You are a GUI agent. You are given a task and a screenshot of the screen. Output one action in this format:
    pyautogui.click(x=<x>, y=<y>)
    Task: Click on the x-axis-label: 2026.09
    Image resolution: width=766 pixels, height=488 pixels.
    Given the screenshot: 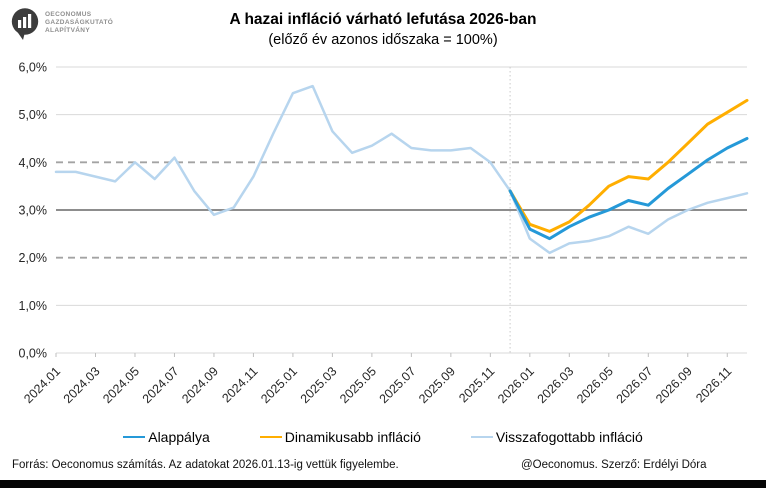 What is the action you would take?
    pyautogui.click(x=674, y=385)
    